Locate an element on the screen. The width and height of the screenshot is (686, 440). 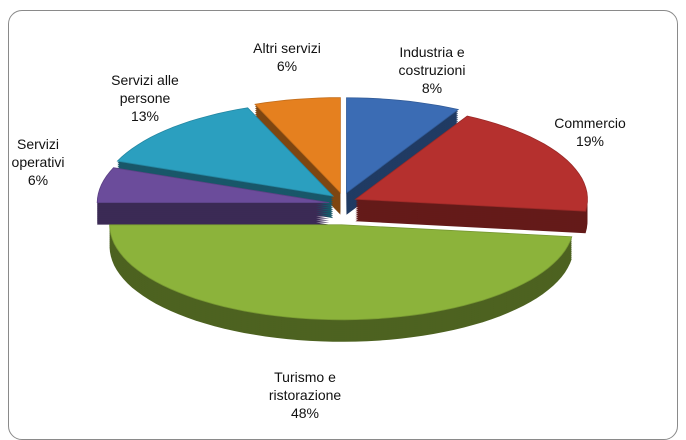
value-label: 8% is located at coordinates (432, 88).